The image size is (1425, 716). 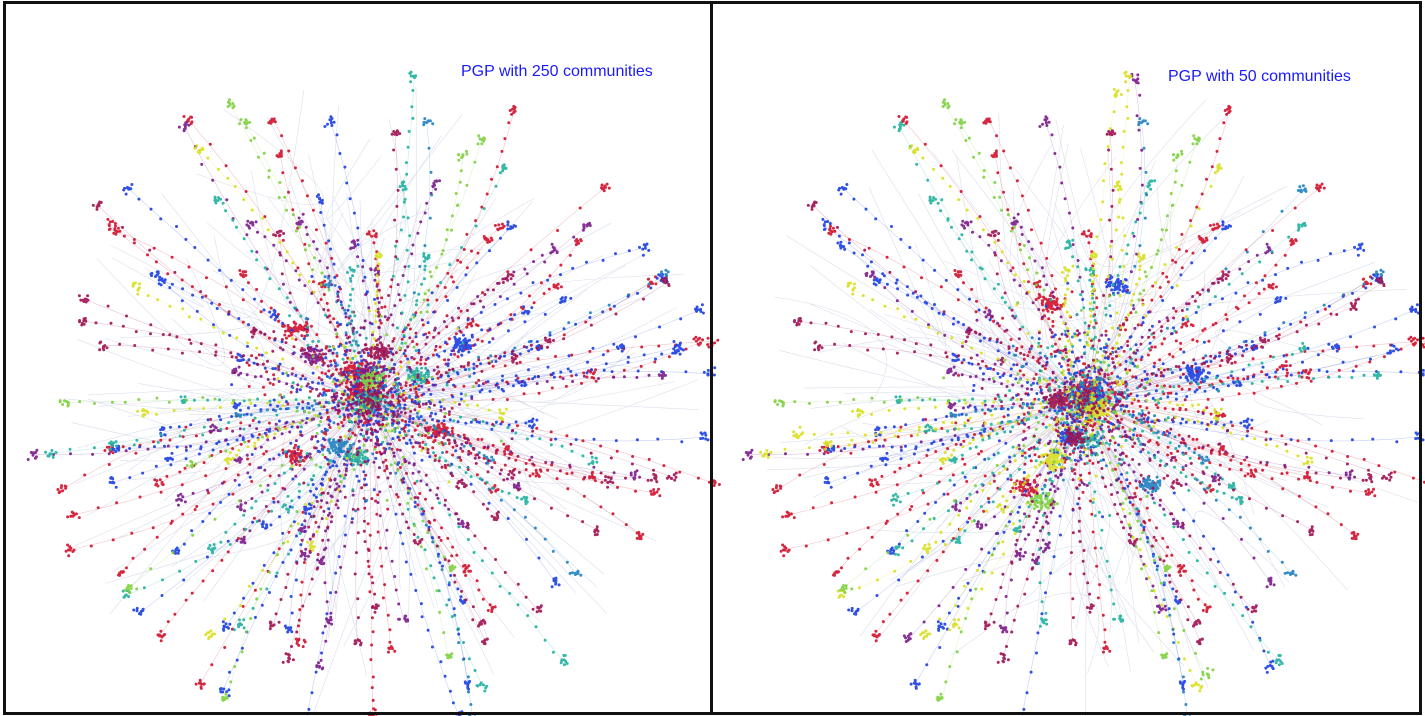 What do you see at coordinates (1259, 76) in the screenshot?
I see `panel-label: PGP with 50 communities` at bounding box center [1259, 76].